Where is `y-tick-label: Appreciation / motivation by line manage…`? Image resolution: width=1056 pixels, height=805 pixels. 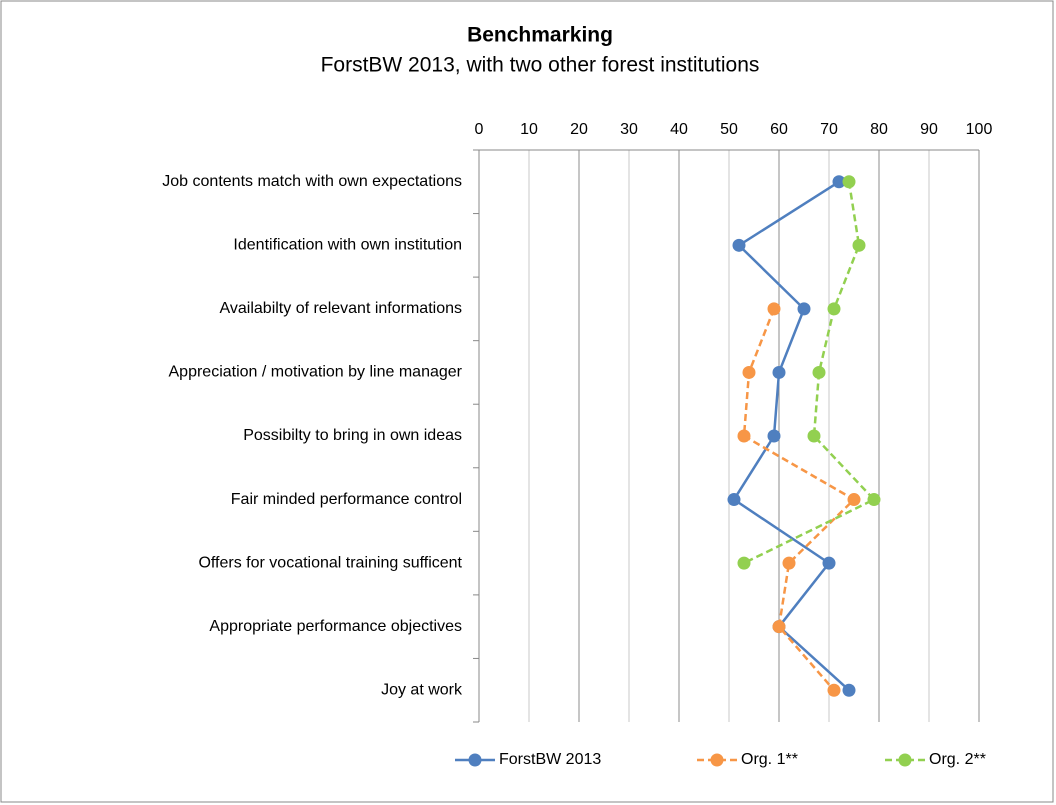
y-tick-label: Appreciation / motivation by line manage… is located at coordinates (316, 372).